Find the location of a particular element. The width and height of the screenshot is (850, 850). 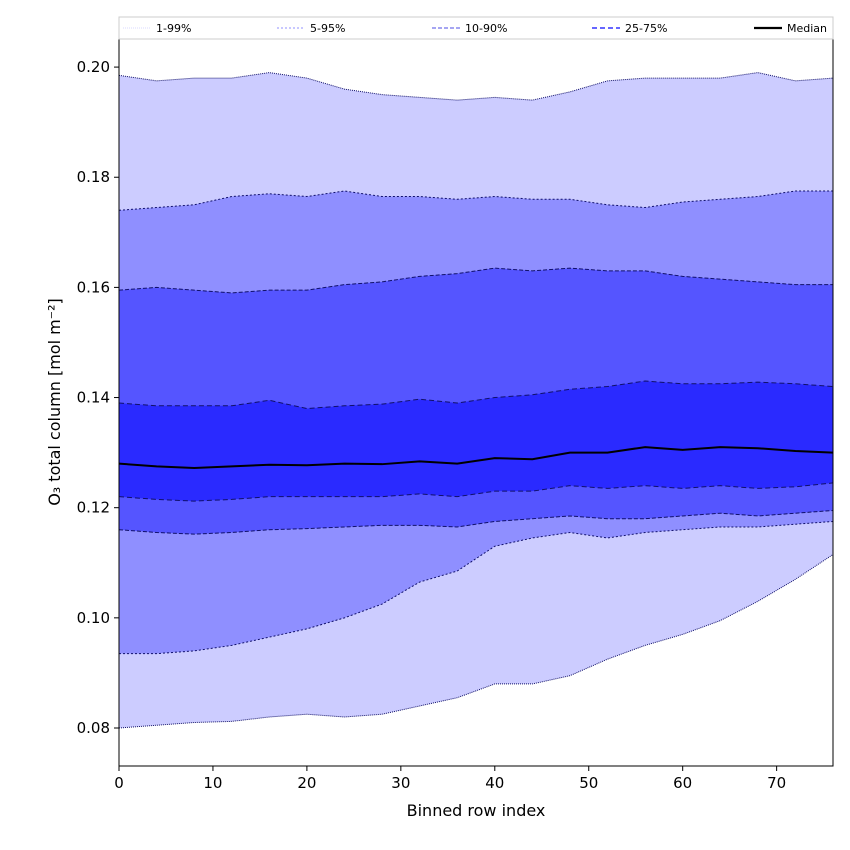

legend-item-Median: Median is located at coordinates (790, 28).